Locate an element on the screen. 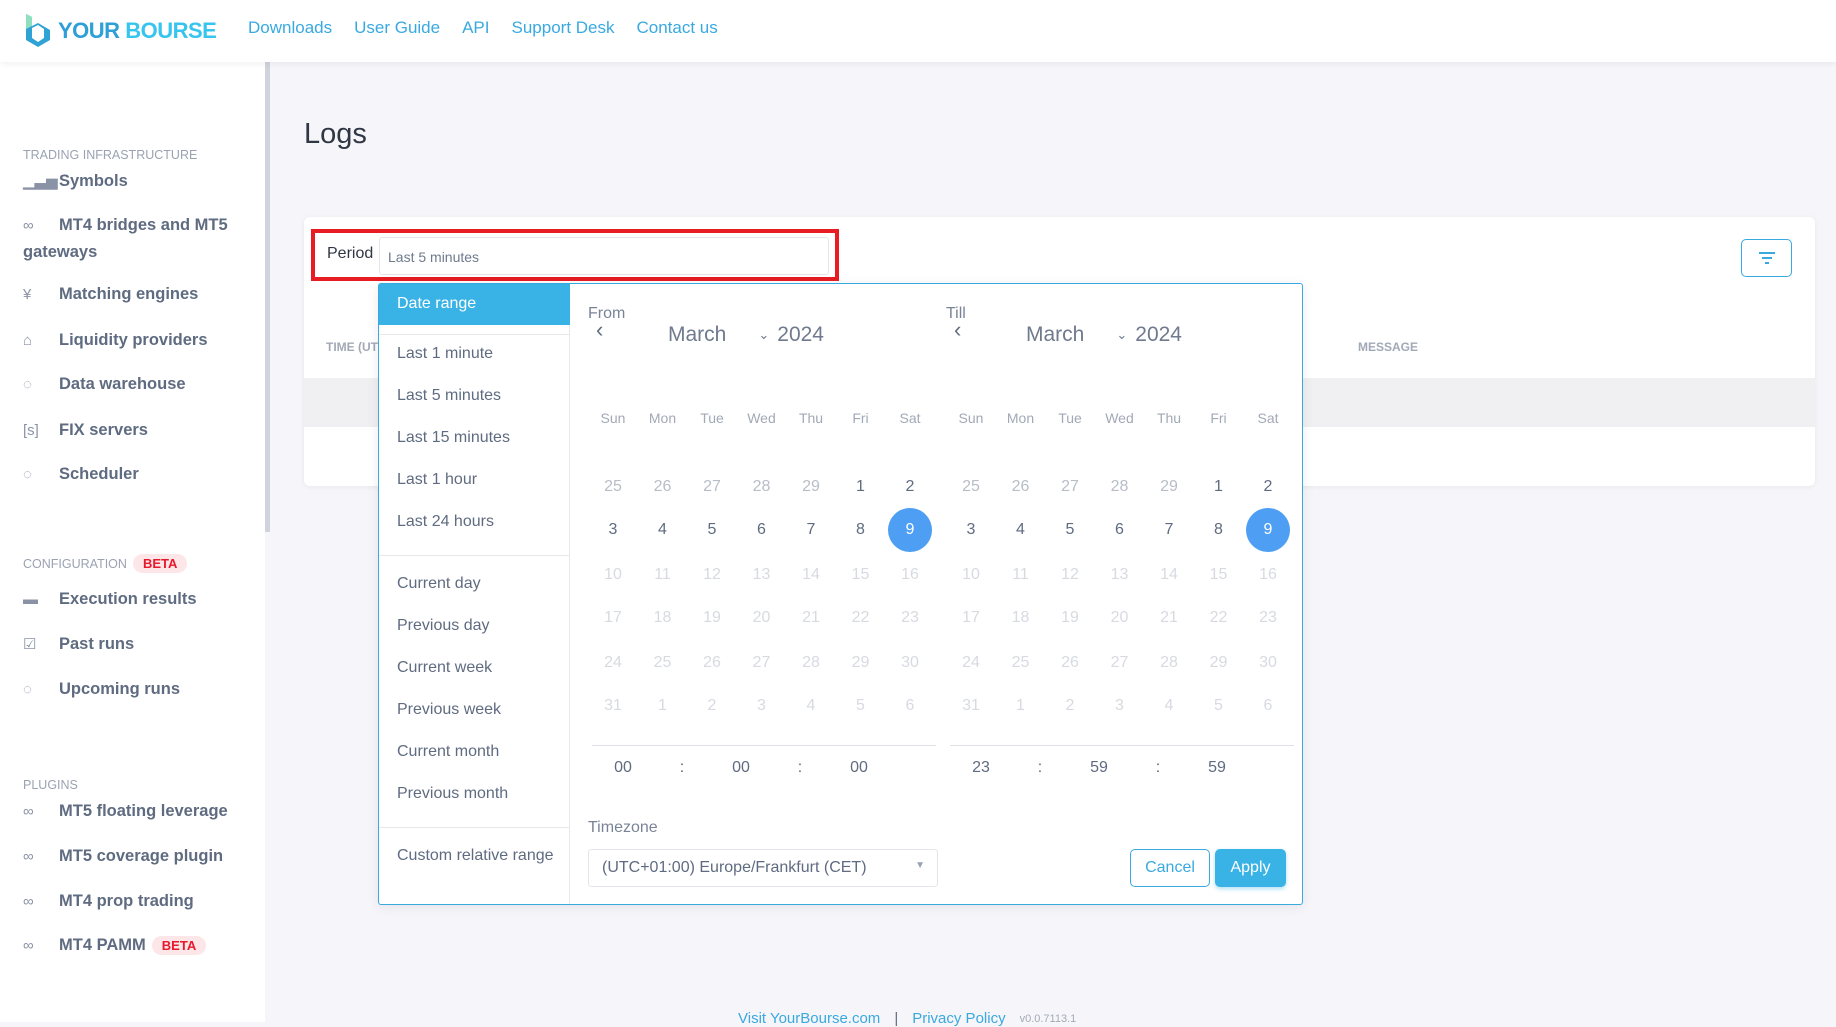 The height and width of the screenshot is (1027, 1836). sidebar-item-upcoming-runs: ◌ Upcoming runs is located at coordinates (135, 689).